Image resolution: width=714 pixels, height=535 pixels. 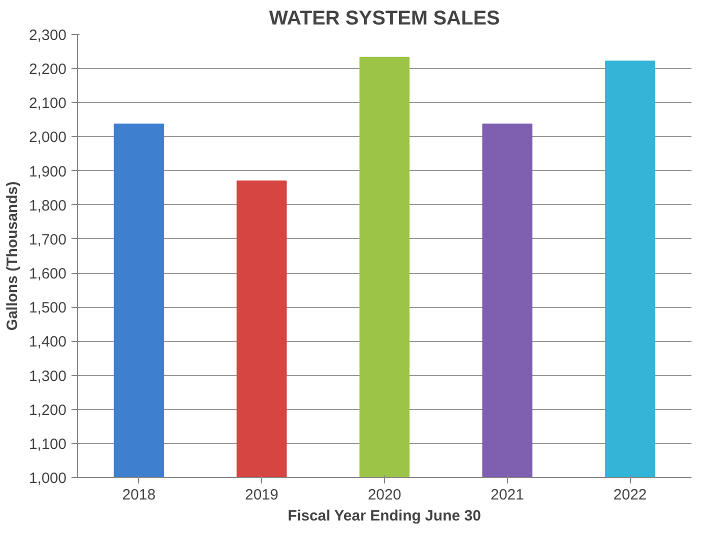 I want to click on y-tick-label: 1,300, so click(x=47, y=376).